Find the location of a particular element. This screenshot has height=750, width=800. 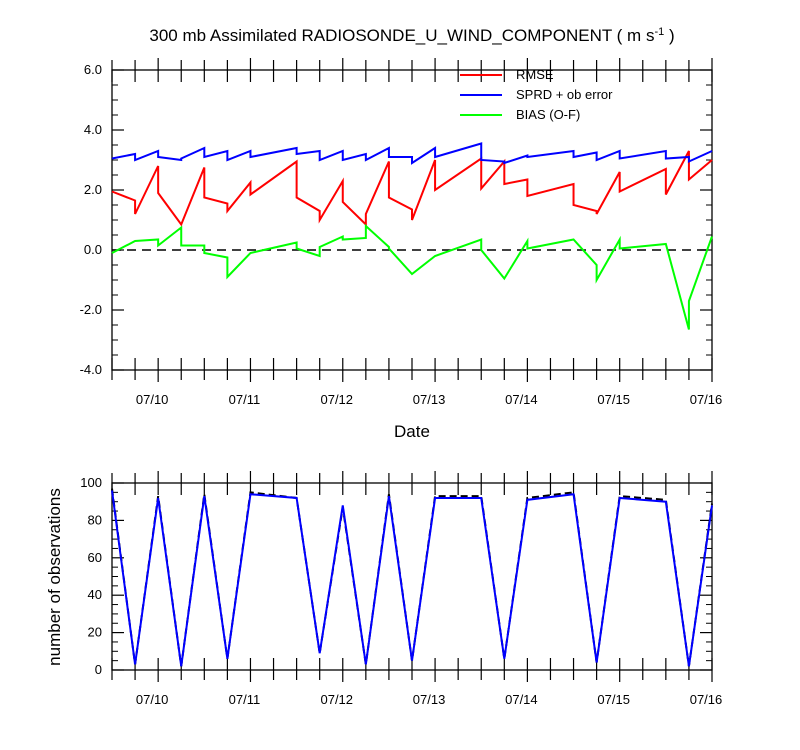

y-tick-label: 80 is located at coordinates (95, 519).